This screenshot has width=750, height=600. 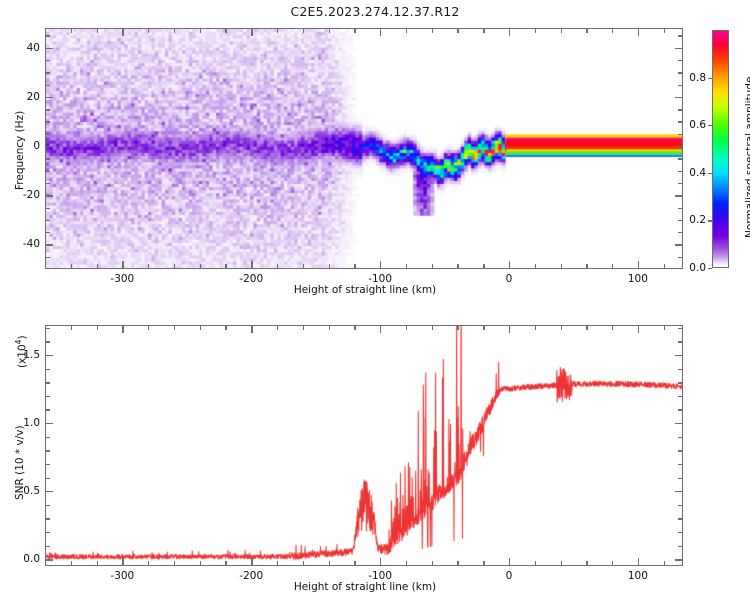 What do you see at coordinates (122, 279) in the screenshot?
I see `spectrogram-xtick-300: -300` at bounding box center [122, 279].